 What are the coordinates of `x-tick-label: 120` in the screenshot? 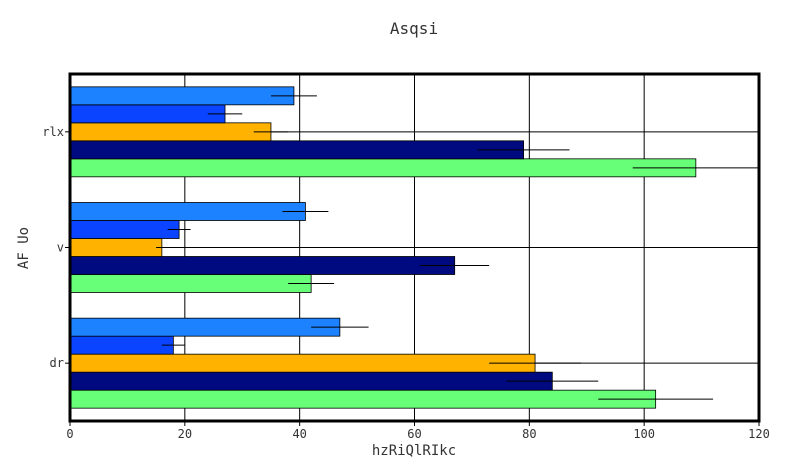 It's located at (759, 434).